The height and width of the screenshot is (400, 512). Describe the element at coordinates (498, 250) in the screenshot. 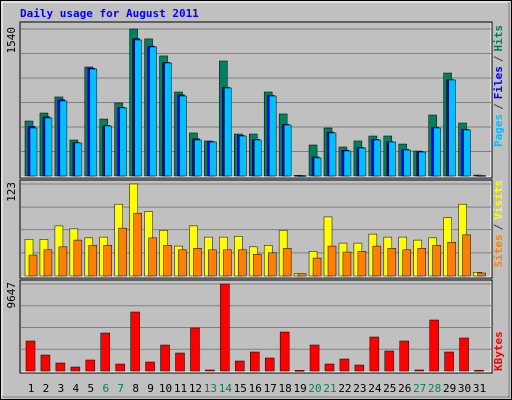

I see `legend-entry: Sites` at that location.